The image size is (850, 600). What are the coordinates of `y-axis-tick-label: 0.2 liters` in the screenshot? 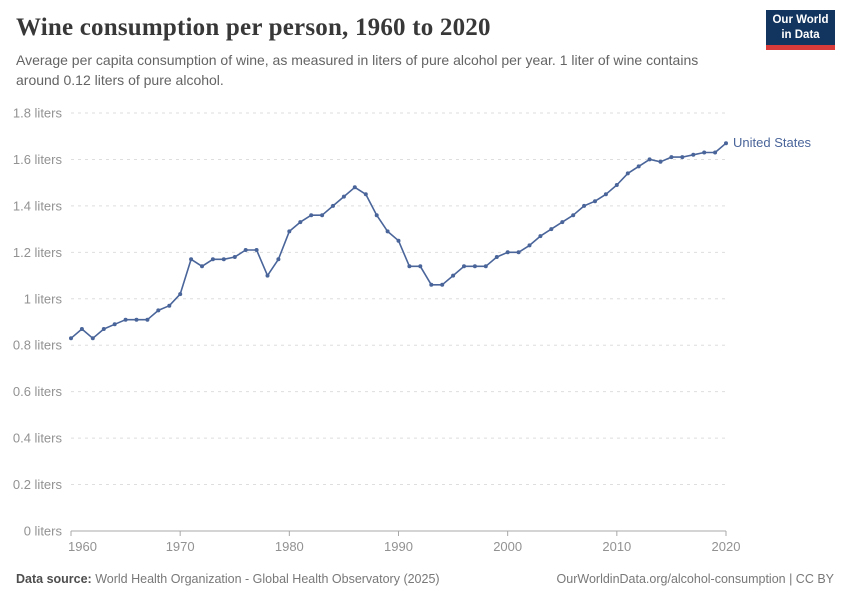 It's located at (38, 484).